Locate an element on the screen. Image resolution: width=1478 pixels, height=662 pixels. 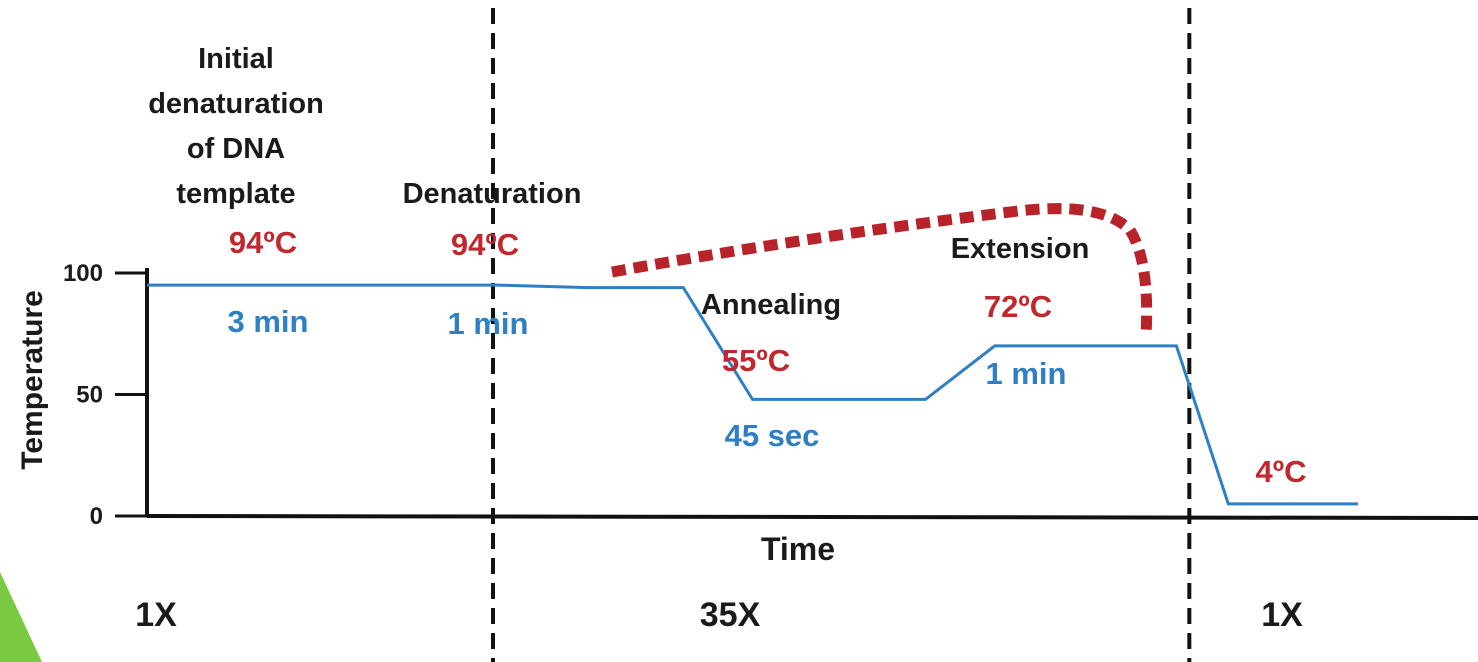
y-axis-label: Temperature is located at coordinates (32, 380).